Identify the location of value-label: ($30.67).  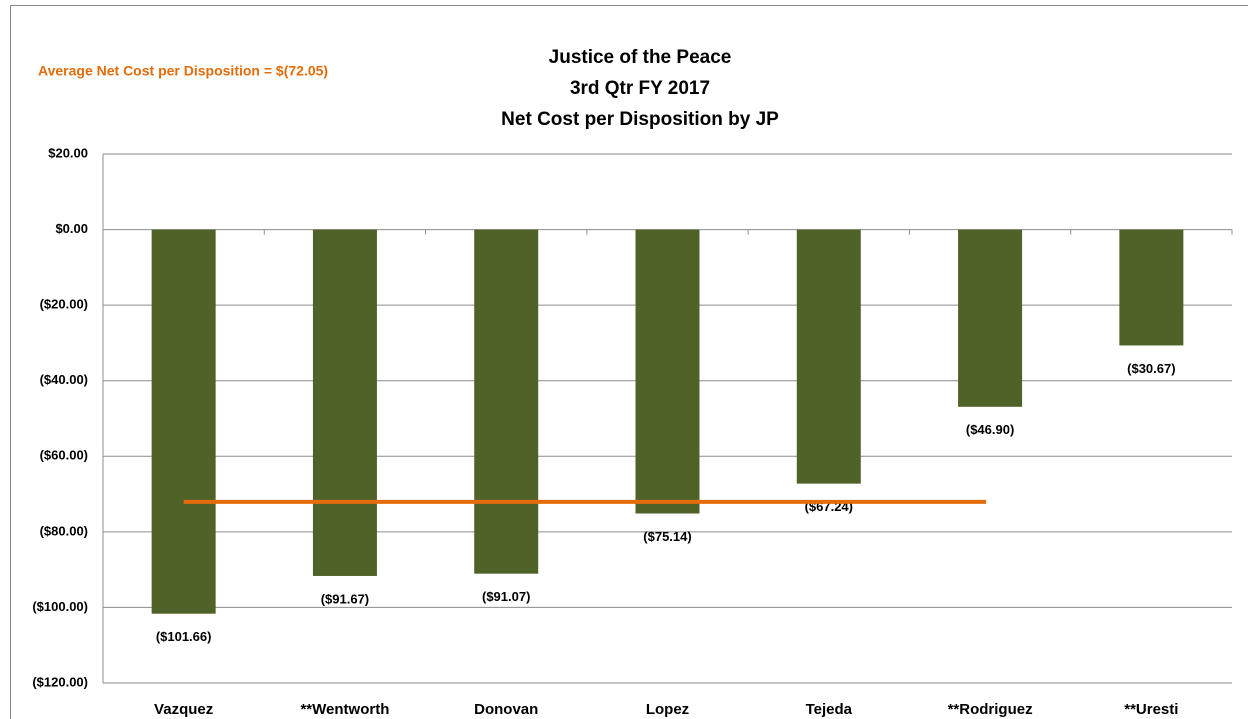
(1151, 368).